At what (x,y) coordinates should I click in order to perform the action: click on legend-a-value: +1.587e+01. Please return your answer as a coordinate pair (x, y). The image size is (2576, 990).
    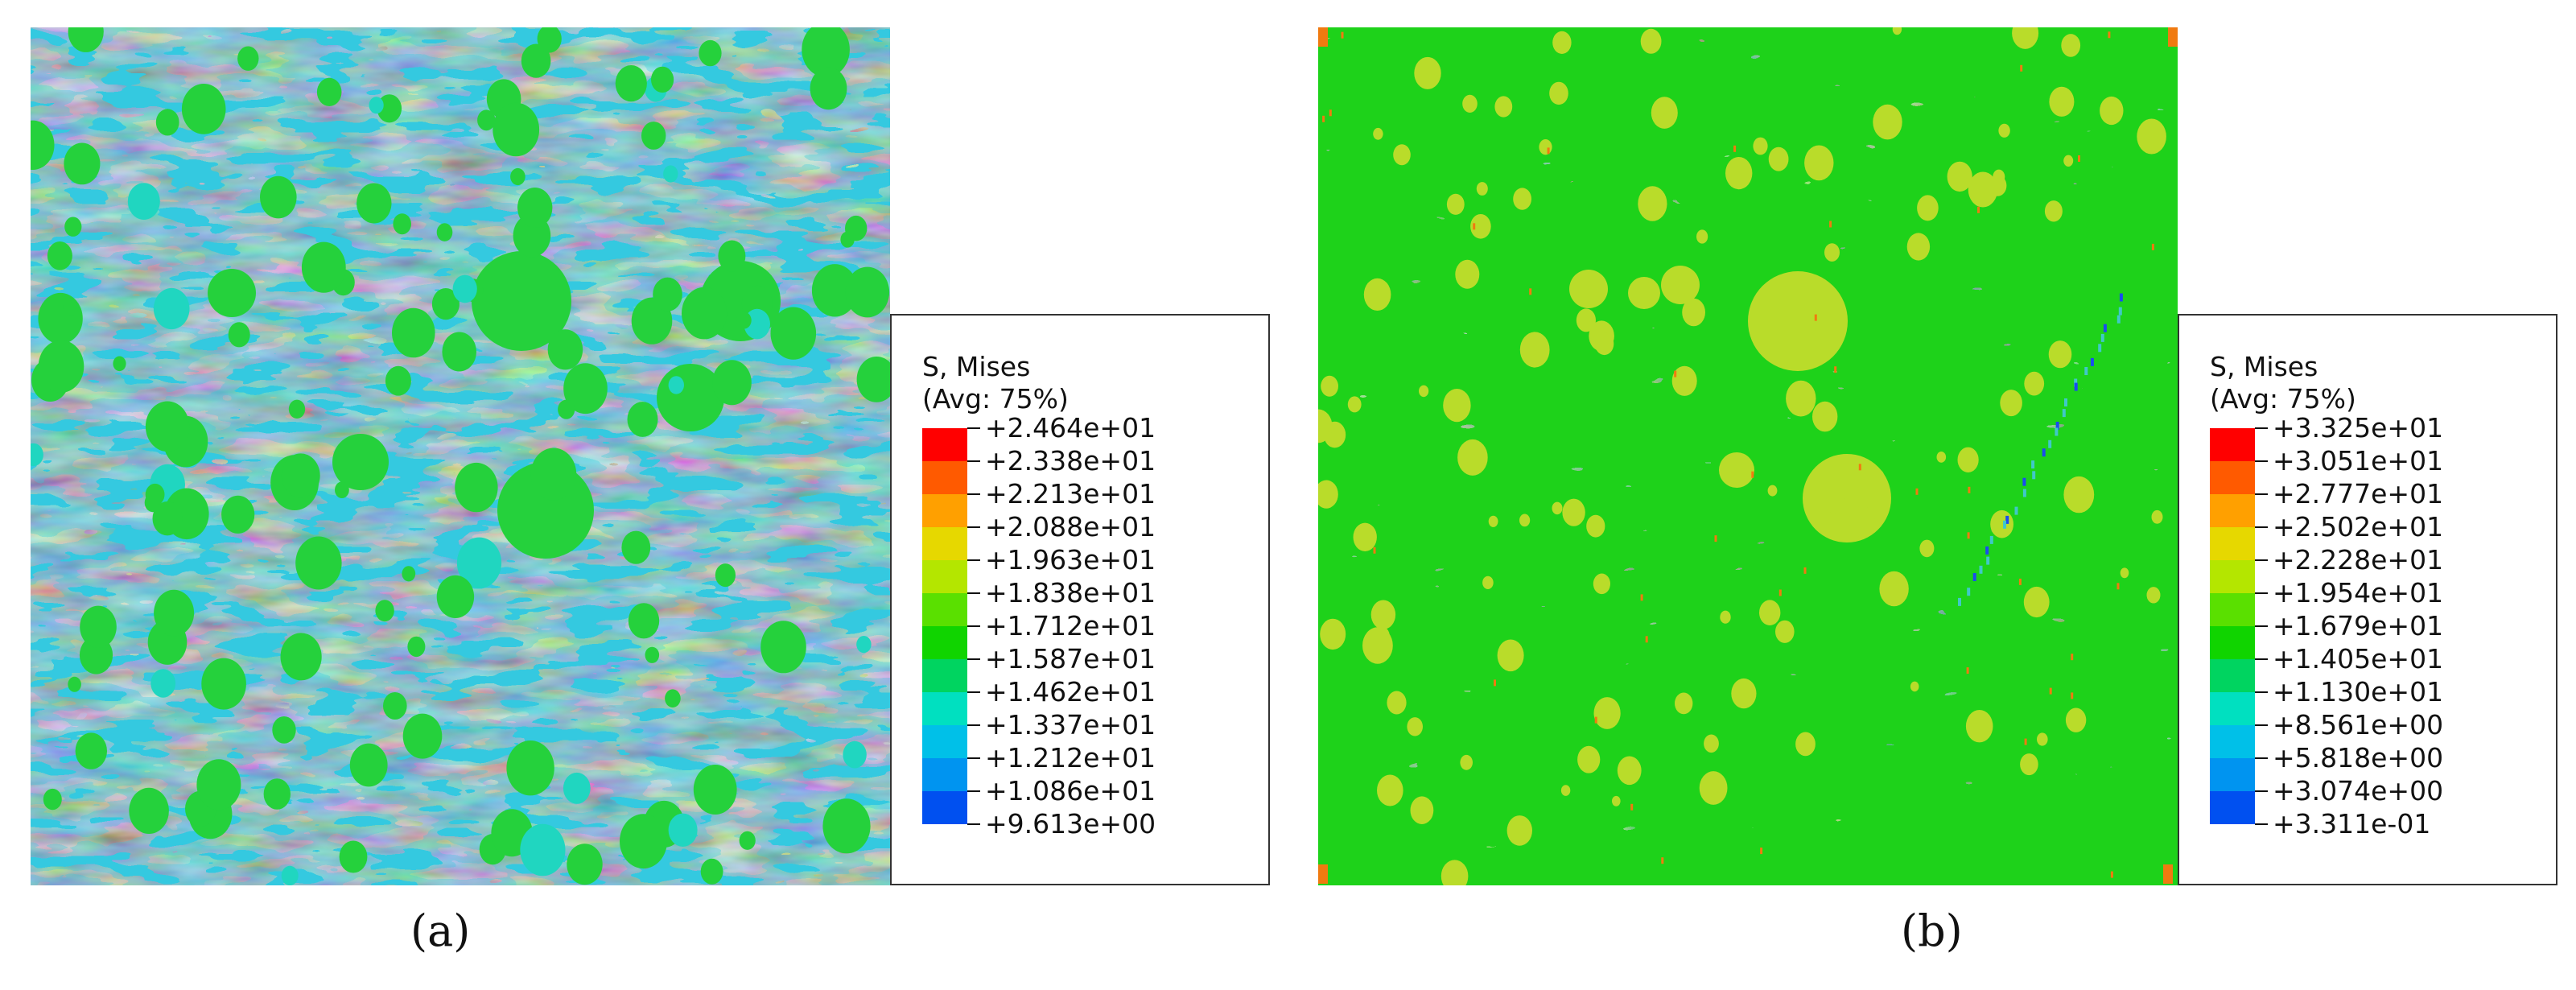
    Looking at the image, I should click on (1070, 658).